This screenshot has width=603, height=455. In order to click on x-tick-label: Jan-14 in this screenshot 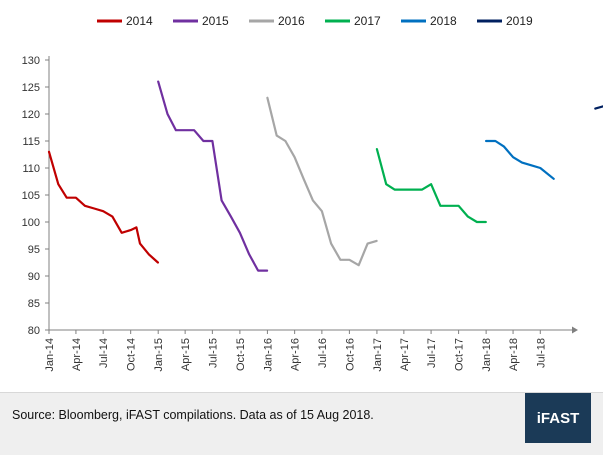, I will do `click(50, 355)`.